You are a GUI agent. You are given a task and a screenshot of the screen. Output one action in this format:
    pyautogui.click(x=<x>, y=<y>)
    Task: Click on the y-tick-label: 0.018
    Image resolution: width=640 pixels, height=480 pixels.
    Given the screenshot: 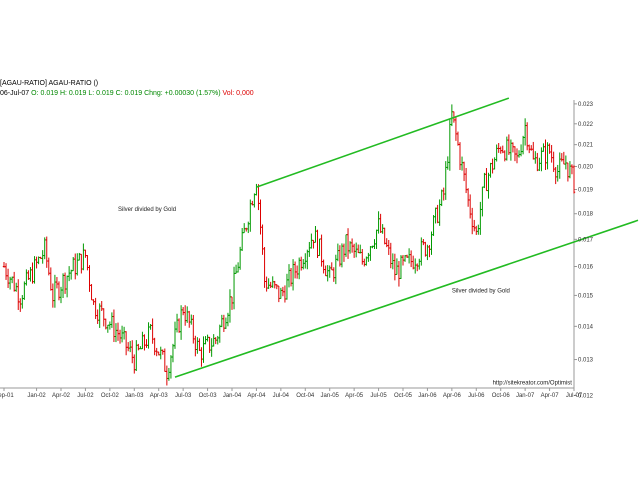 What is the action you would take?
    pyautogui.click(x=586, y=215)
    